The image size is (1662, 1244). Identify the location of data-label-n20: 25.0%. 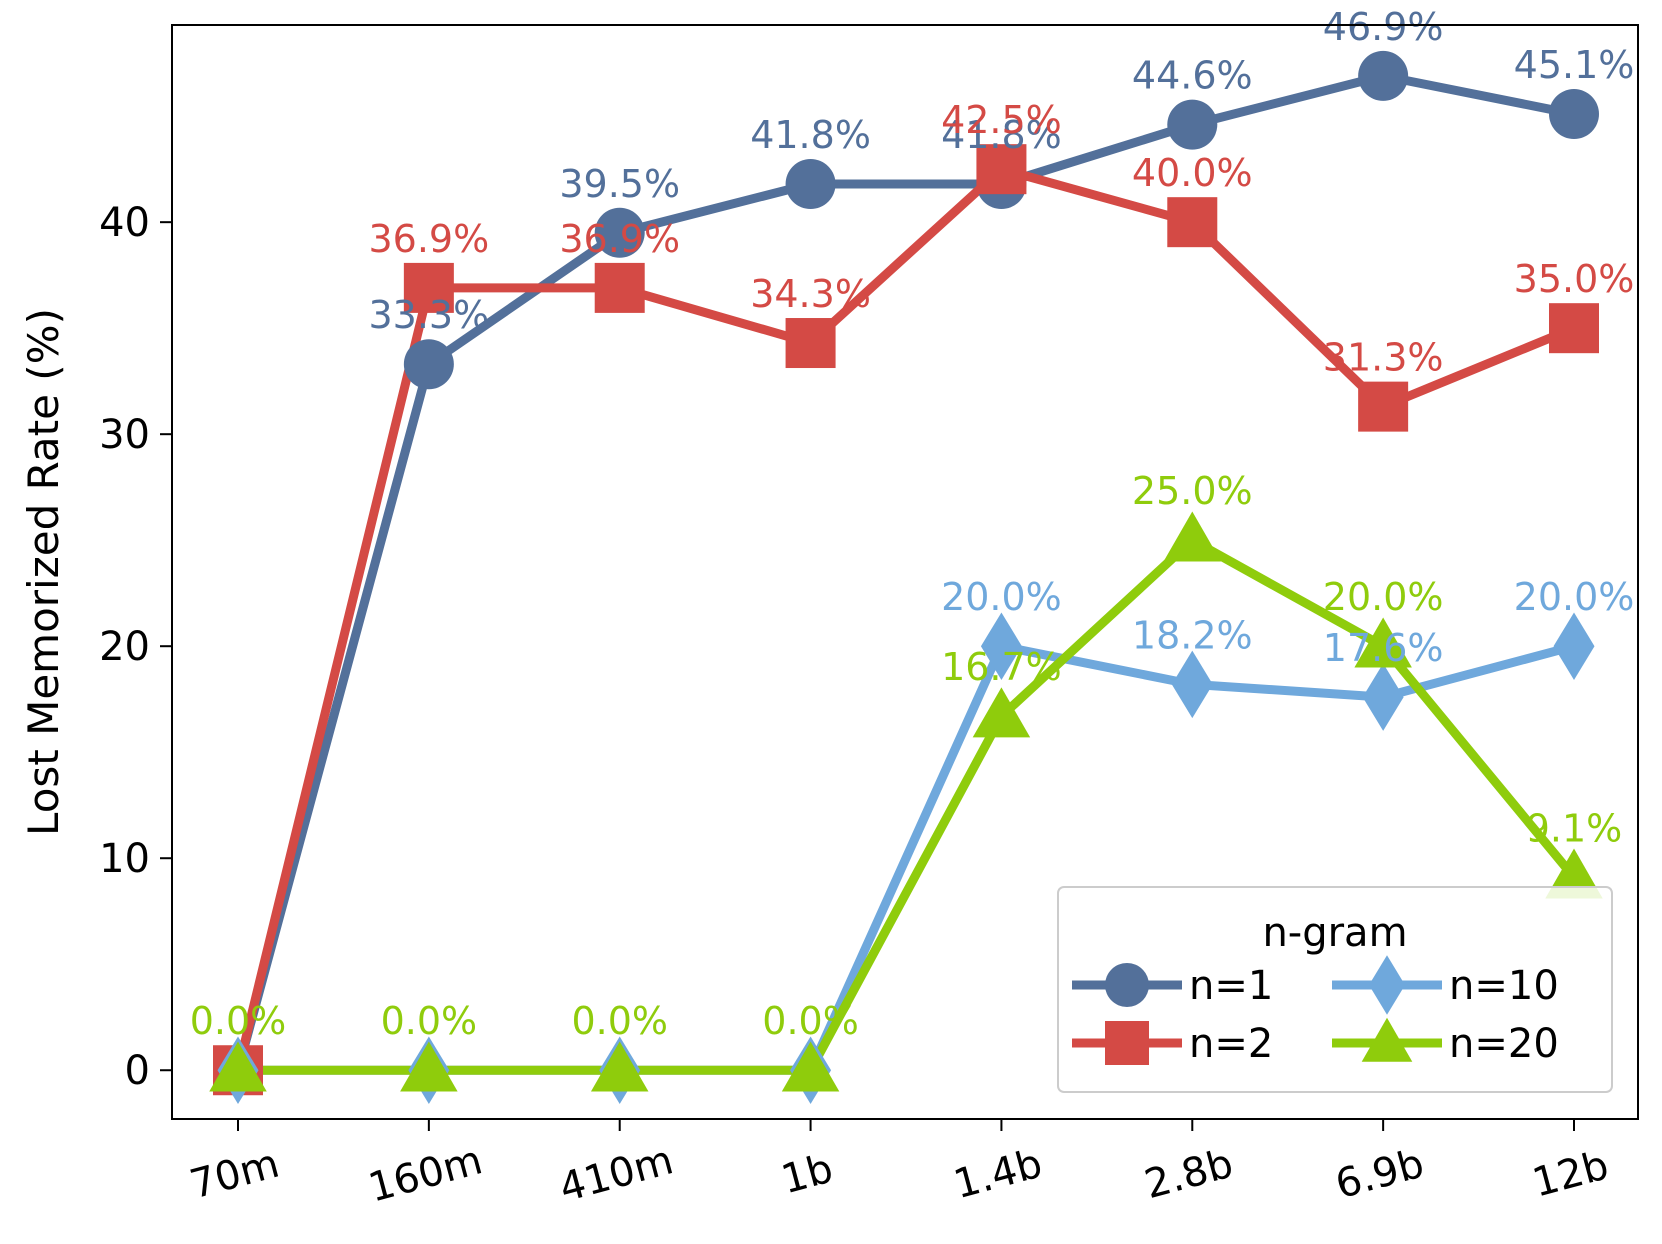
(1192, 491).